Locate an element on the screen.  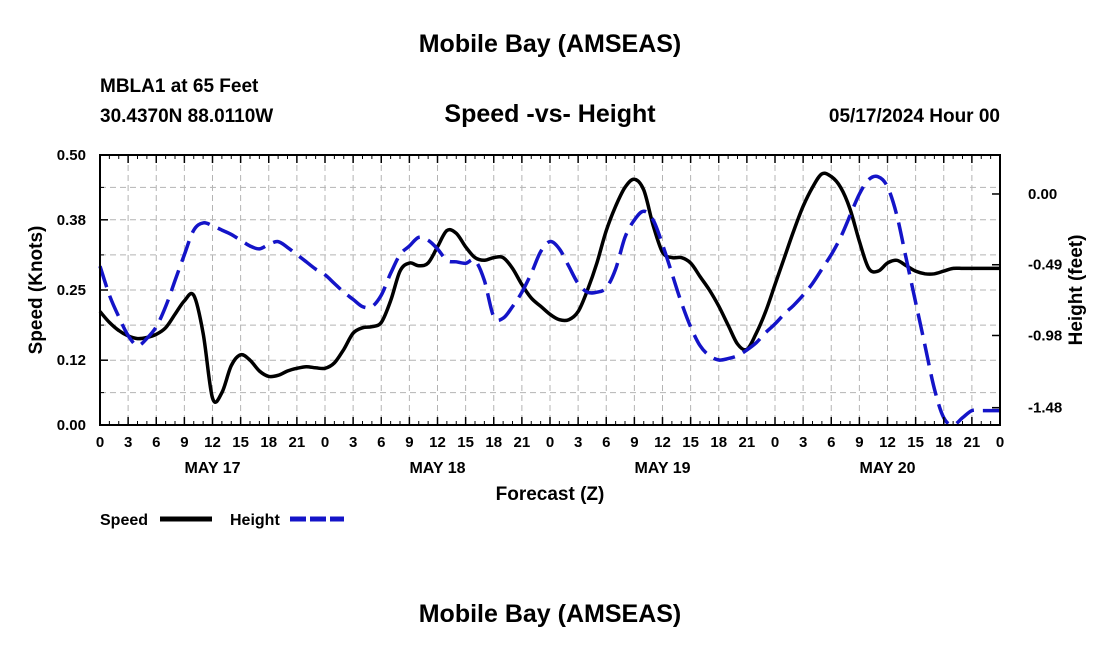
forecast-datetime: 05/17/2024 Hour 00 is located at coordinates (914, 116).